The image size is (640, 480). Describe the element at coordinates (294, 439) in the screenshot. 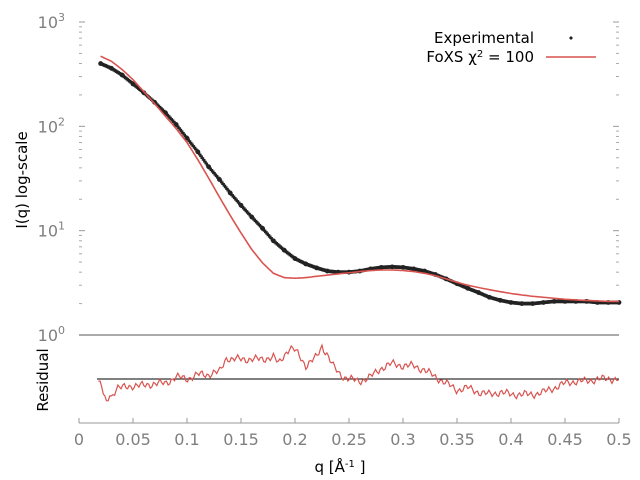

I see `q-axis-tick-label: 0.2` at that location.